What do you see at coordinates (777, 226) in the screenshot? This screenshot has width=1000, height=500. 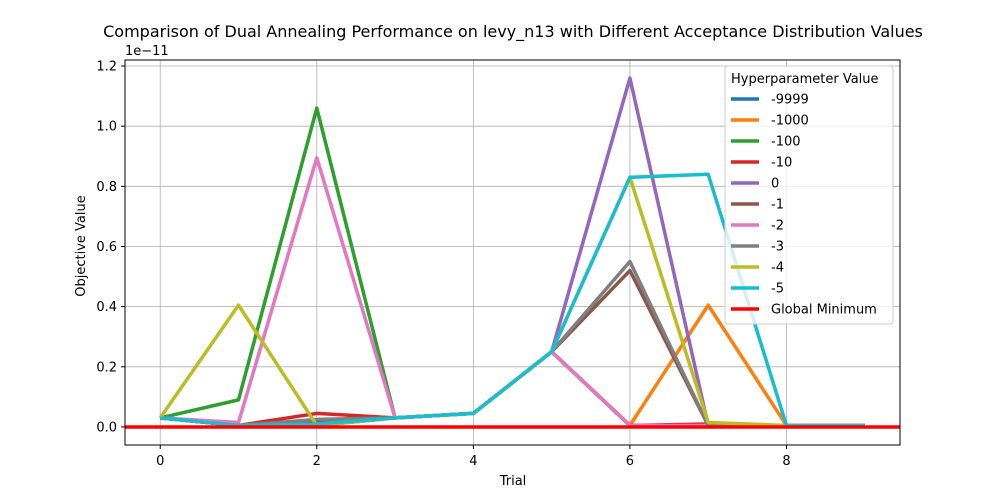 I see `legend-label: -2` at bounding box center [777, 226].